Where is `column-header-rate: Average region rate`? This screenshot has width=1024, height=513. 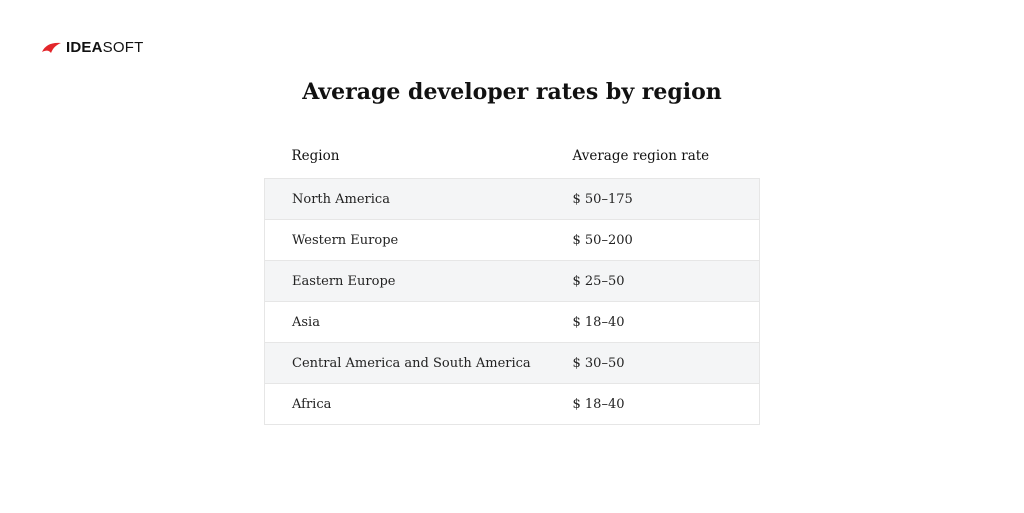
column-header-rate: Average region rate is located at coordinates (641, 155).